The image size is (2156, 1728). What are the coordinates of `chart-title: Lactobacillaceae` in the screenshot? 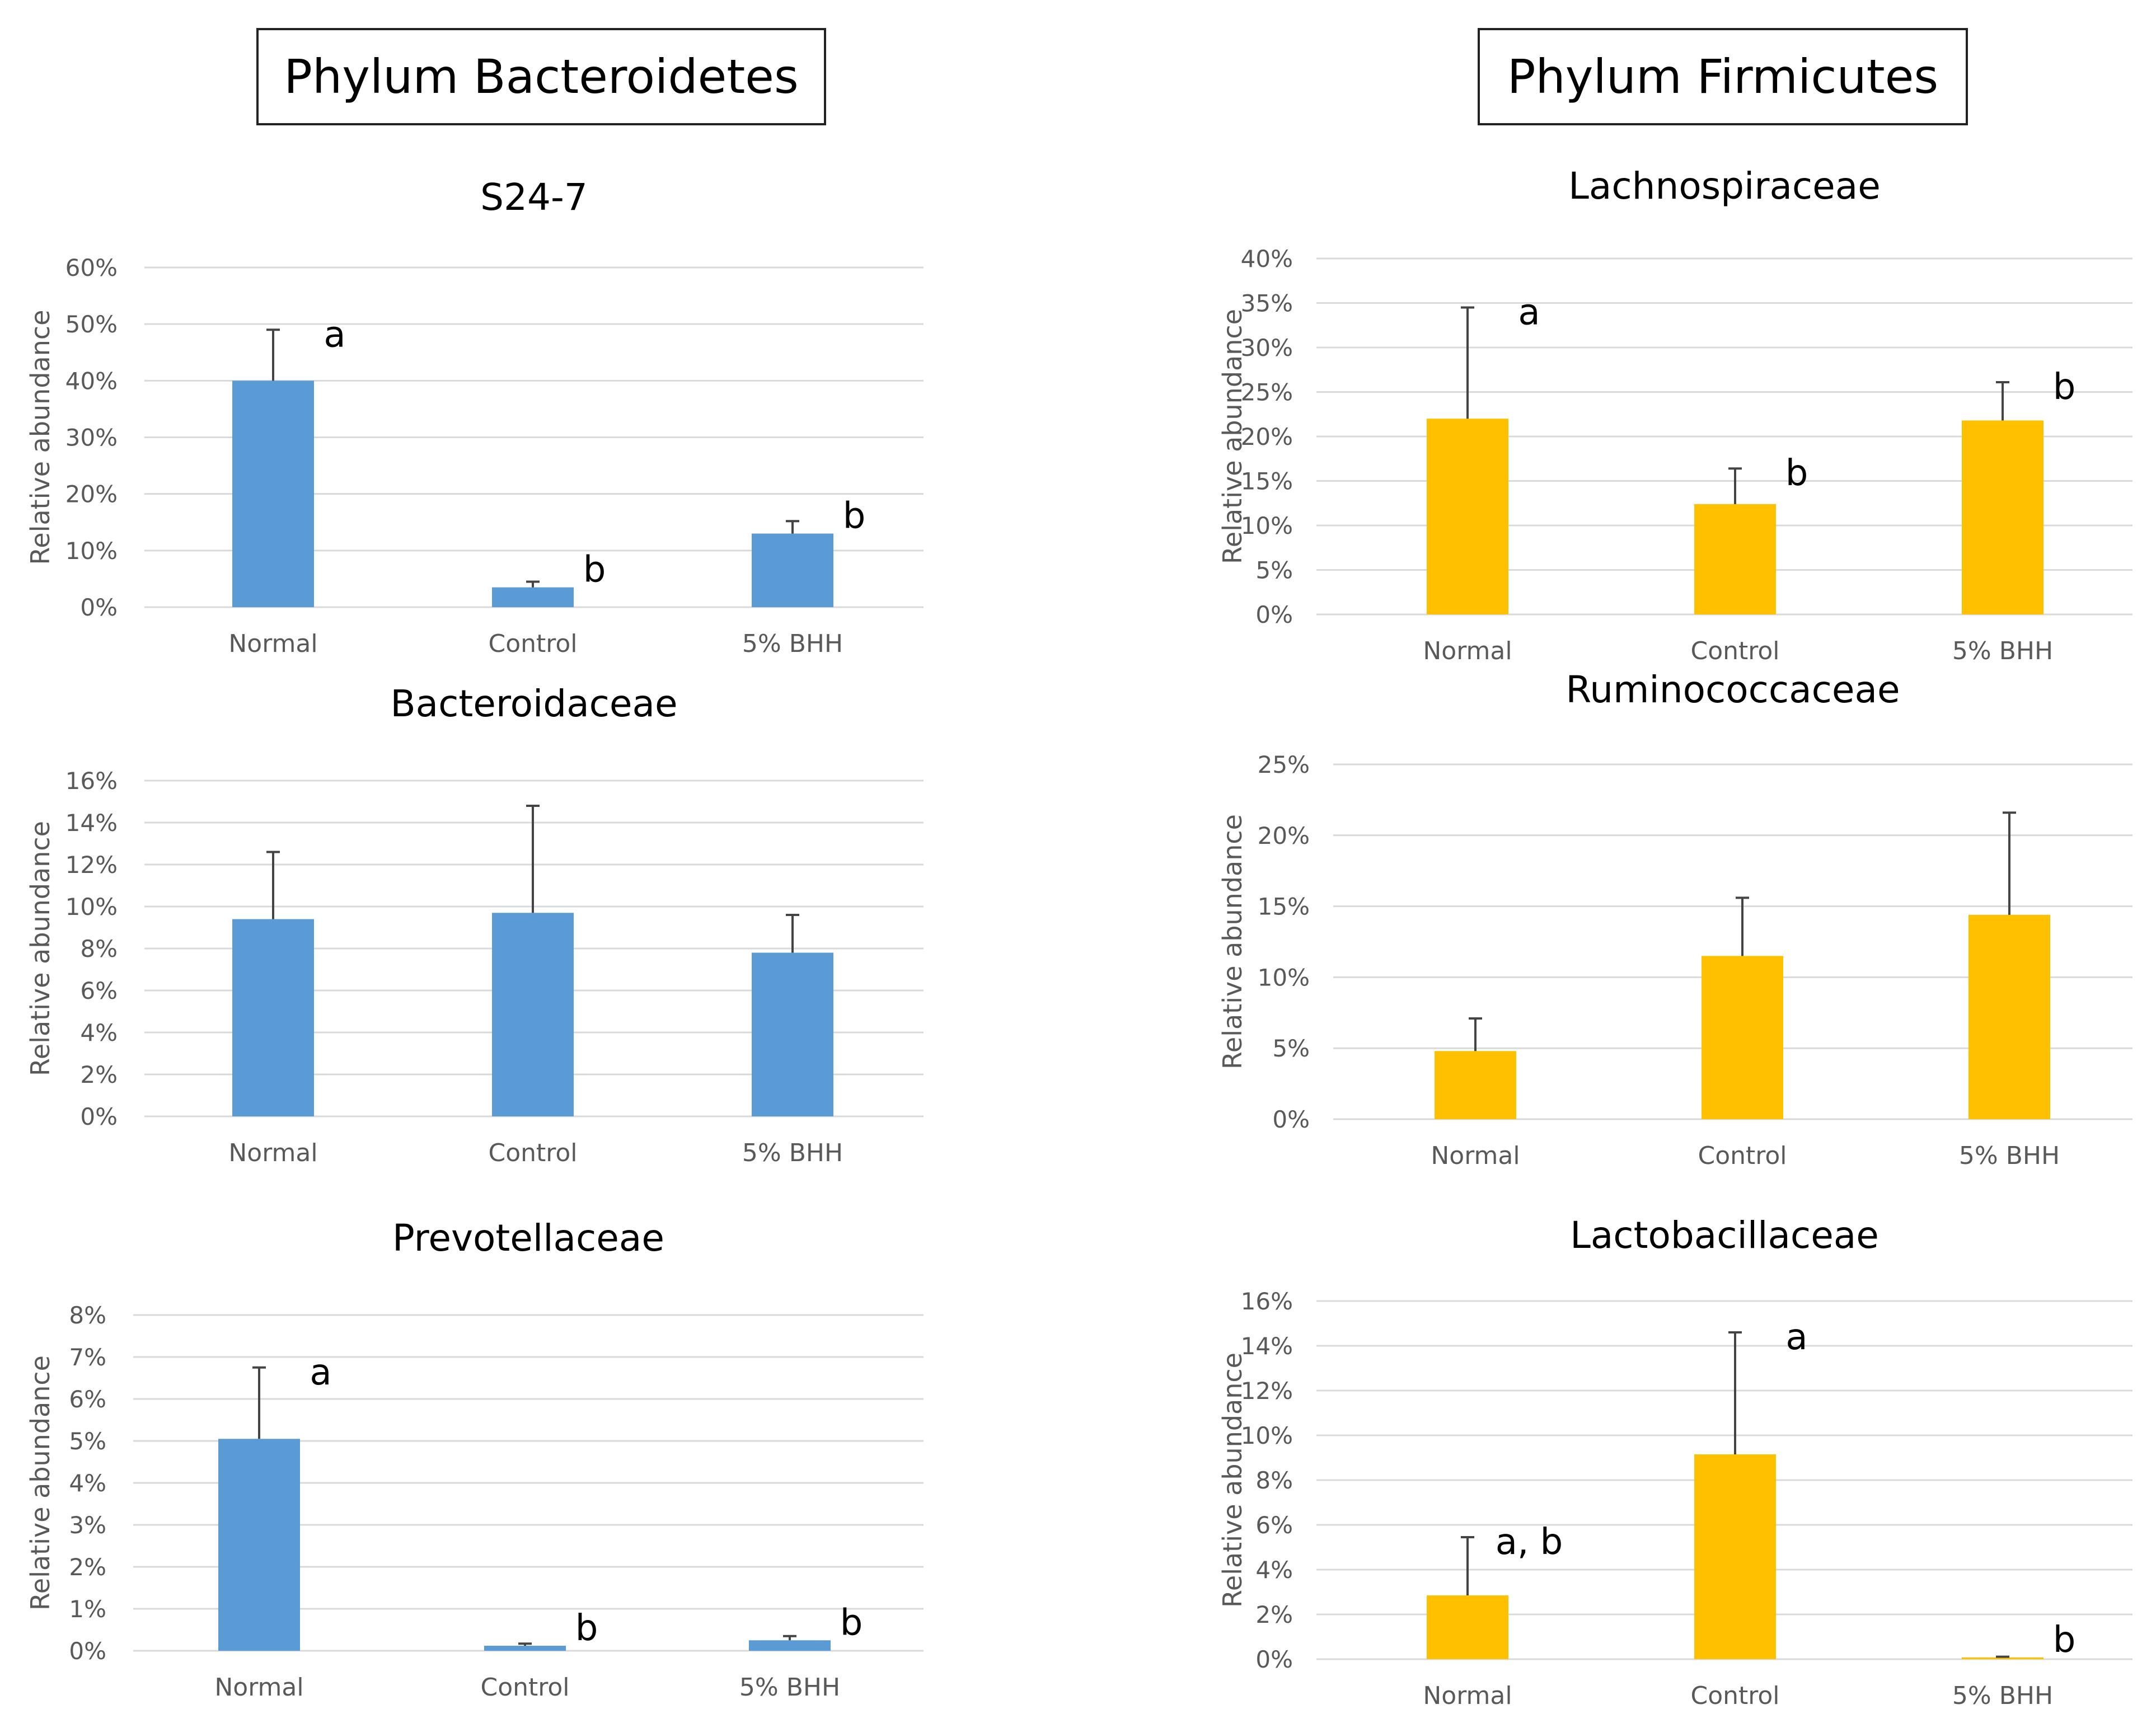 It's located at (1724, 1235).